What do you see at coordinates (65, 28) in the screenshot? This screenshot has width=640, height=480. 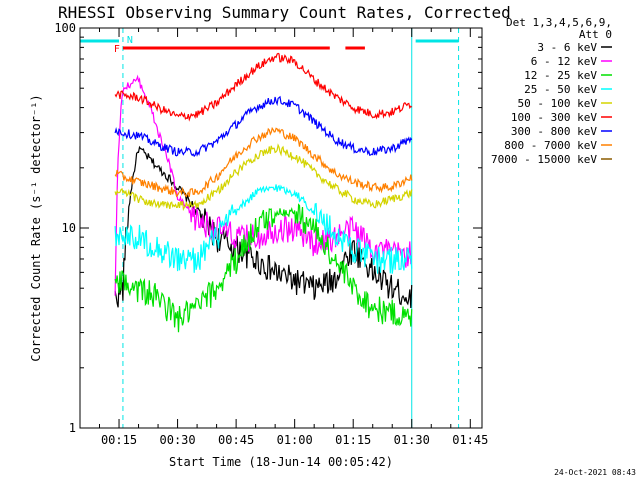 I see `y-tick-label: 100` at bounding box center [65, 28].